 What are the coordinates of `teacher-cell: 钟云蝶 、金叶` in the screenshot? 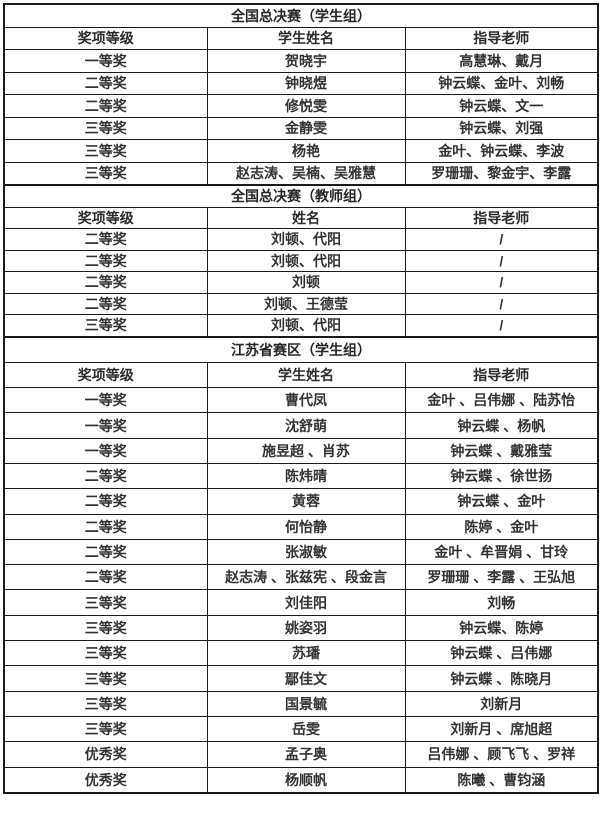 It's located at (501, 501).